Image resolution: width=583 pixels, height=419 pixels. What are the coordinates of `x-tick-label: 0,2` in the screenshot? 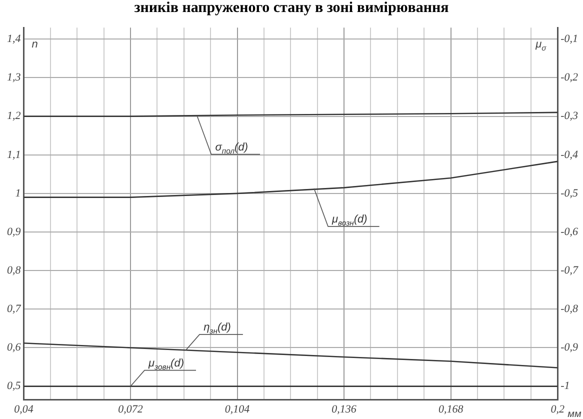 It's located at (557, 409).